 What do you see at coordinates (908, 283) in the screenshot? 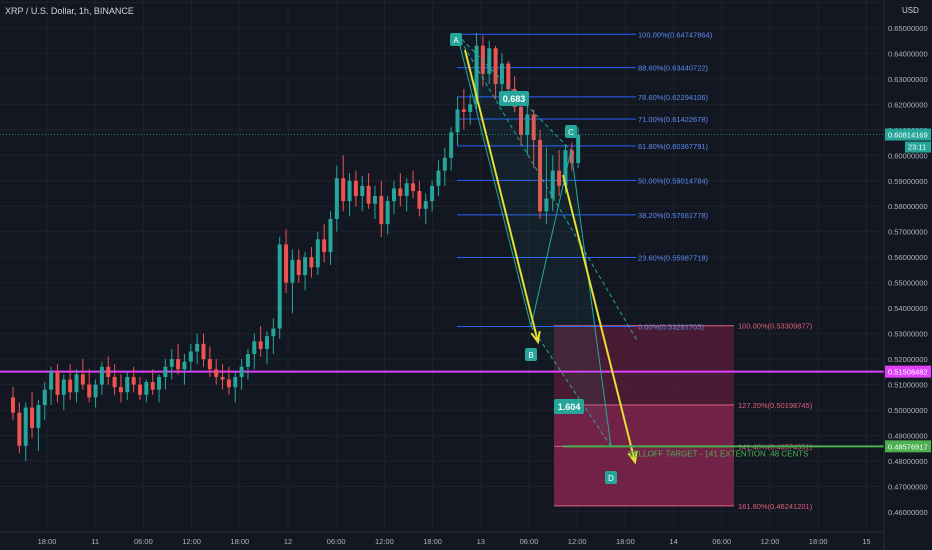
I see `price-tick-label: 0.55000000` at bounding box center [908, 283].